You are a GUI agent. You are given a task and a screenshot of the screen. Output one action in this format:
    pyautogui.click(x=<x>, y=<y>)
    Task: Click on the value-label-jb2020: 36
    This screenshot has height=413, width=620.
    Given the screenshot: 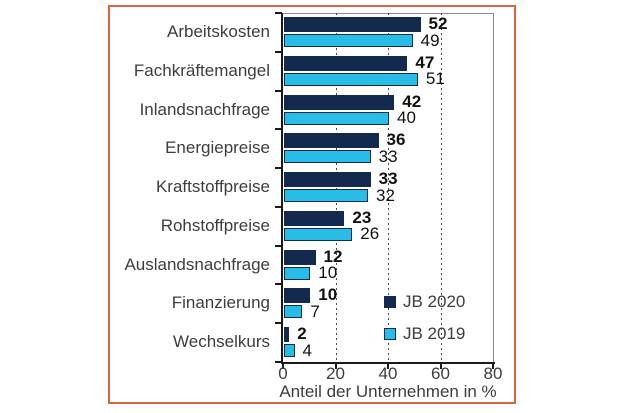 What is the action you would take?
    pyautogui.click(x=396, y=140)
    